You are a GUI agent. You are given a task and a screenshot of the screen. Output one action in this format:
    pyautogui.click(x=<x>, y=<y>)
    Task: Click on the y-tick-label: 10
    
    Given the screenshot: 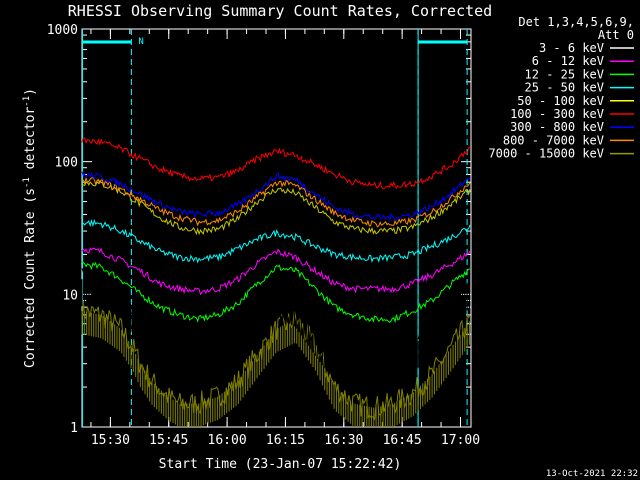 What is the action you would take?
    pyautogui.click(x=70, y=295)
    